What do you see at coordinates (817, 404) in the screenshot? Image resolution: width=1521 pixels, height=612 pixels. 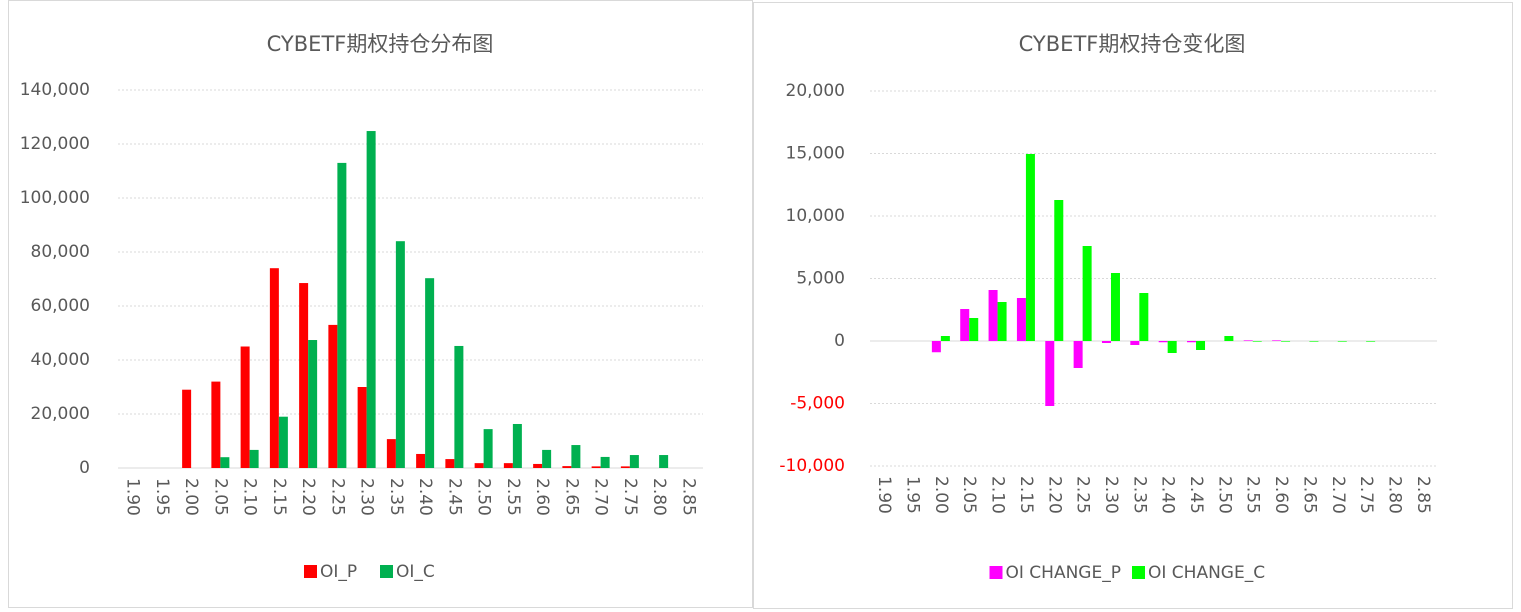 I see `y-tick-label: -5,000` at bounding box center [817, 404].